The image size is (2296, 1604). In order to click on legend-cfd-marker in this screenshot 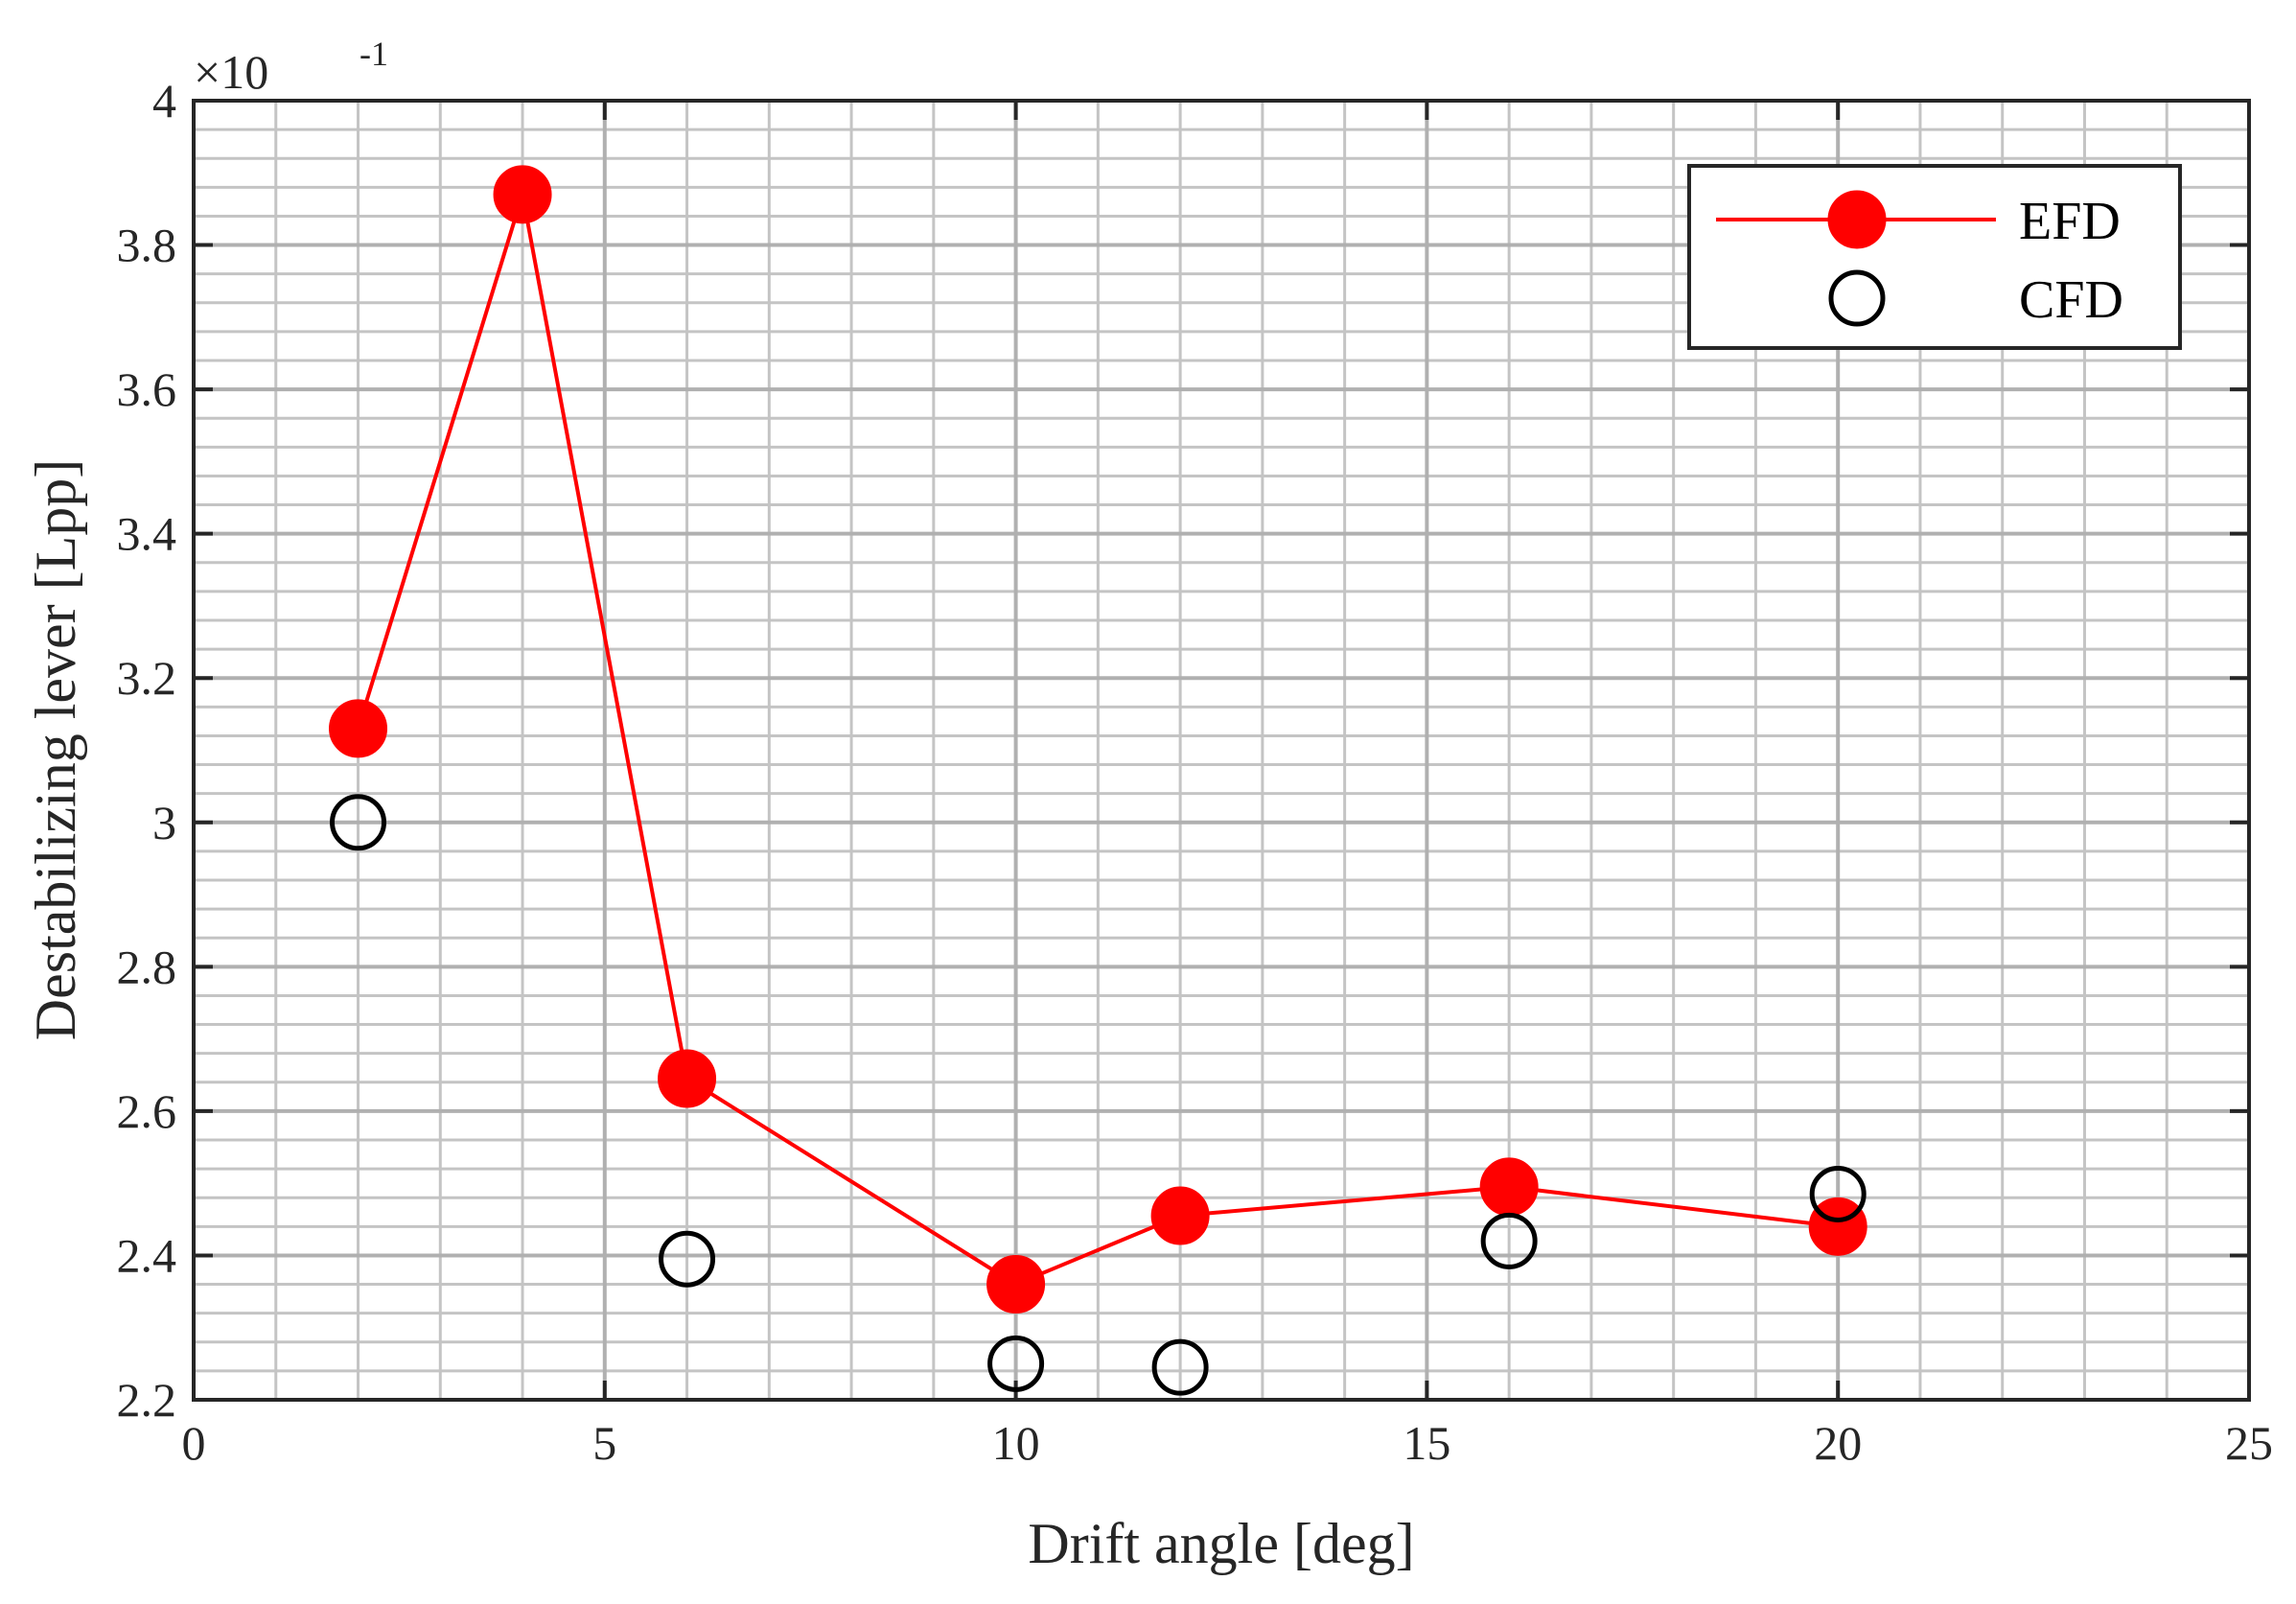, I will do `click(1857, 298)`.